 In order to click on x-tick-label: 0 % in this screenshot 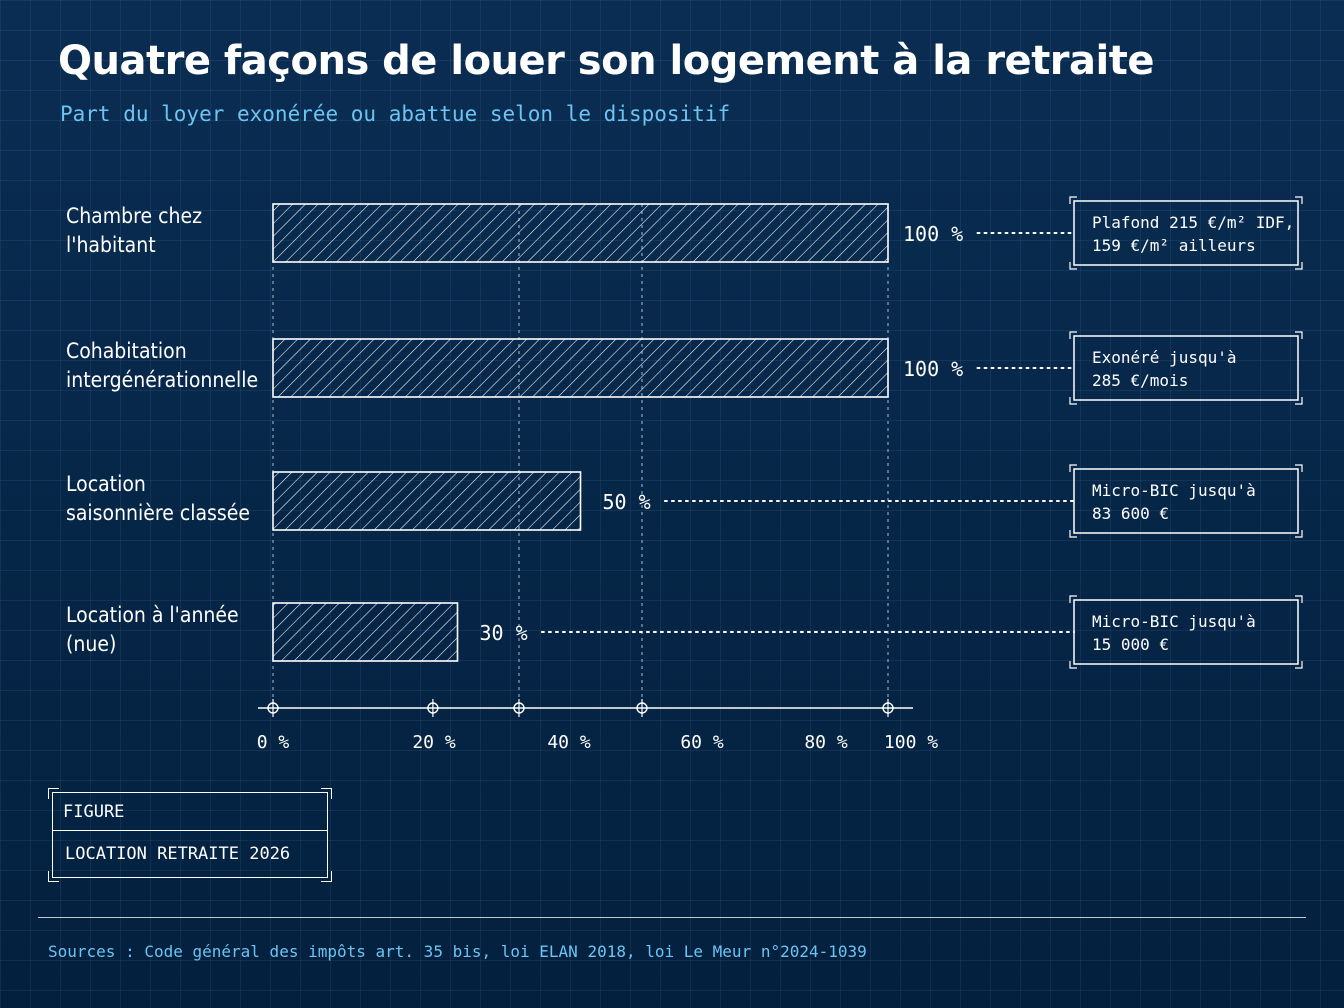, I will do `click(273, 742)`.